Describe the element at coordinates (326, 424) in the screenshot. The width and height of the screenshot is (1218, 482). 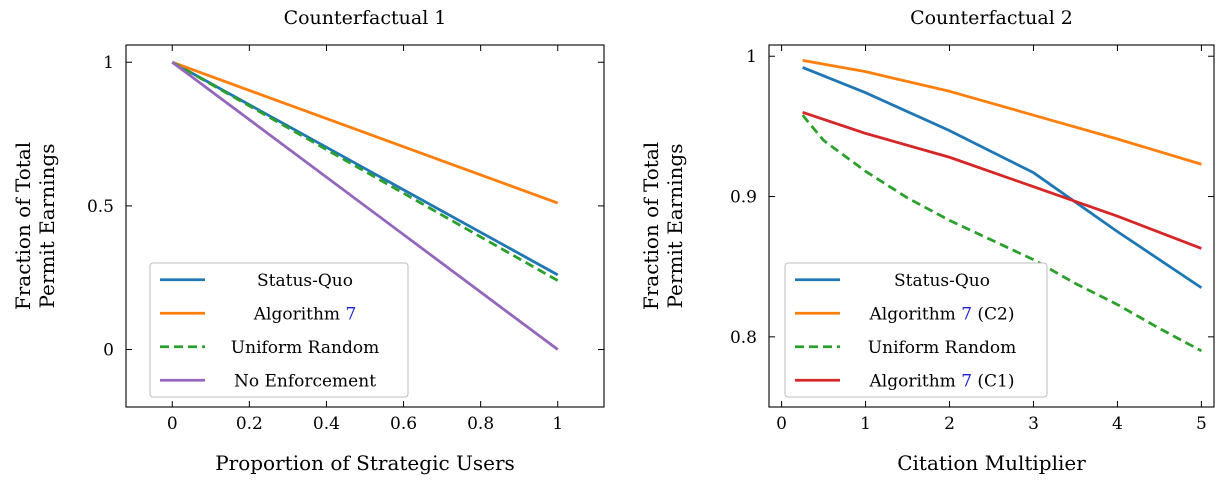
I see `x-tick-label: 0.4` at that location.